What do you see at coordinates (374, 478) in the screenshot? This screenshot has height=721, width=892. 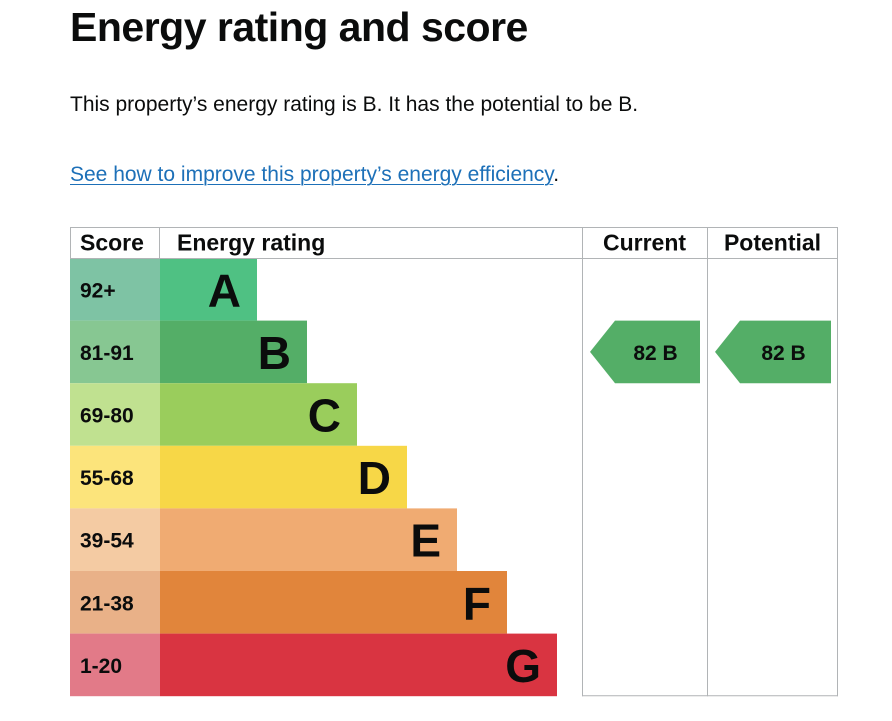 I see `rating-letter-d: D` at bounding box center [374, 478].